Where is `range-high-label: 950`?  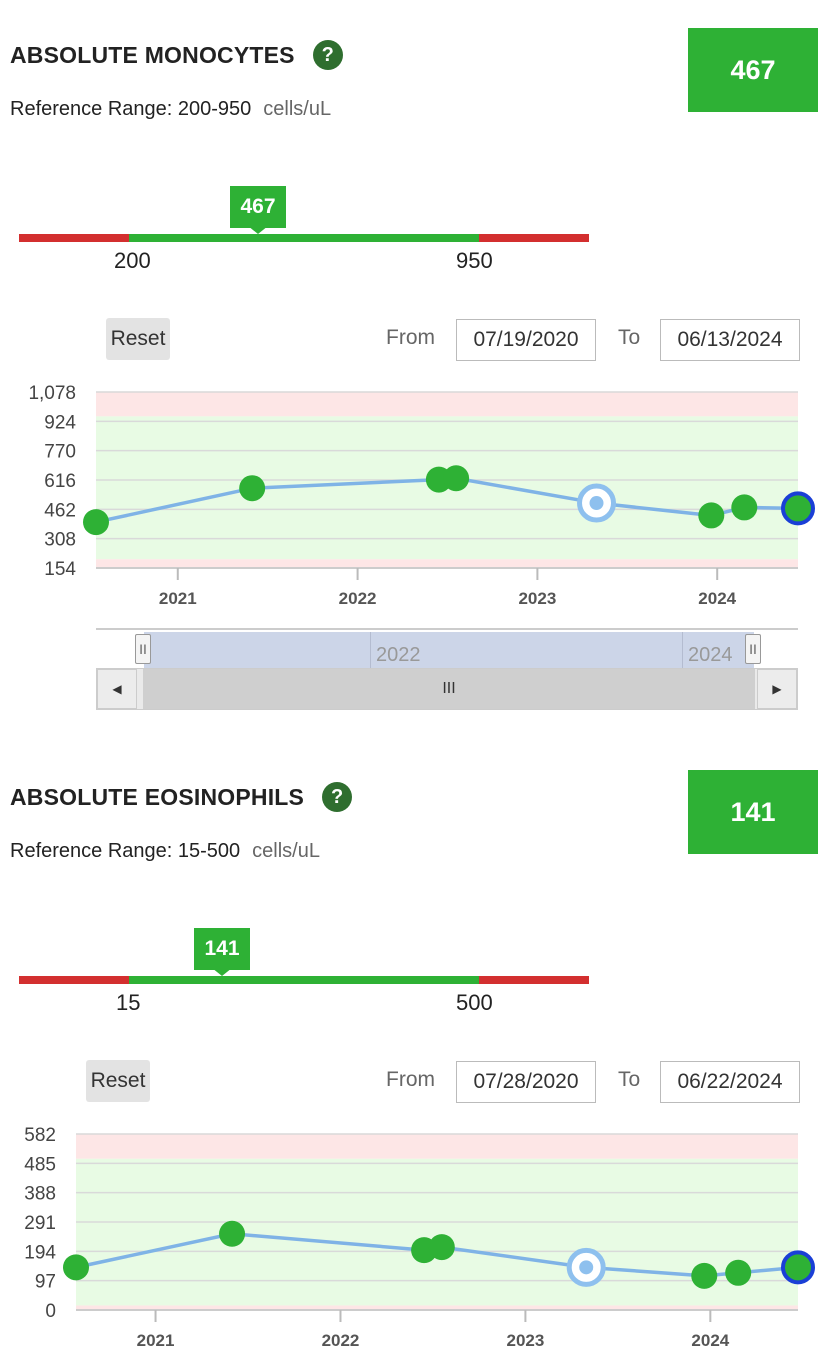
range-high-label: 950 is located at coordinates (474, 260).